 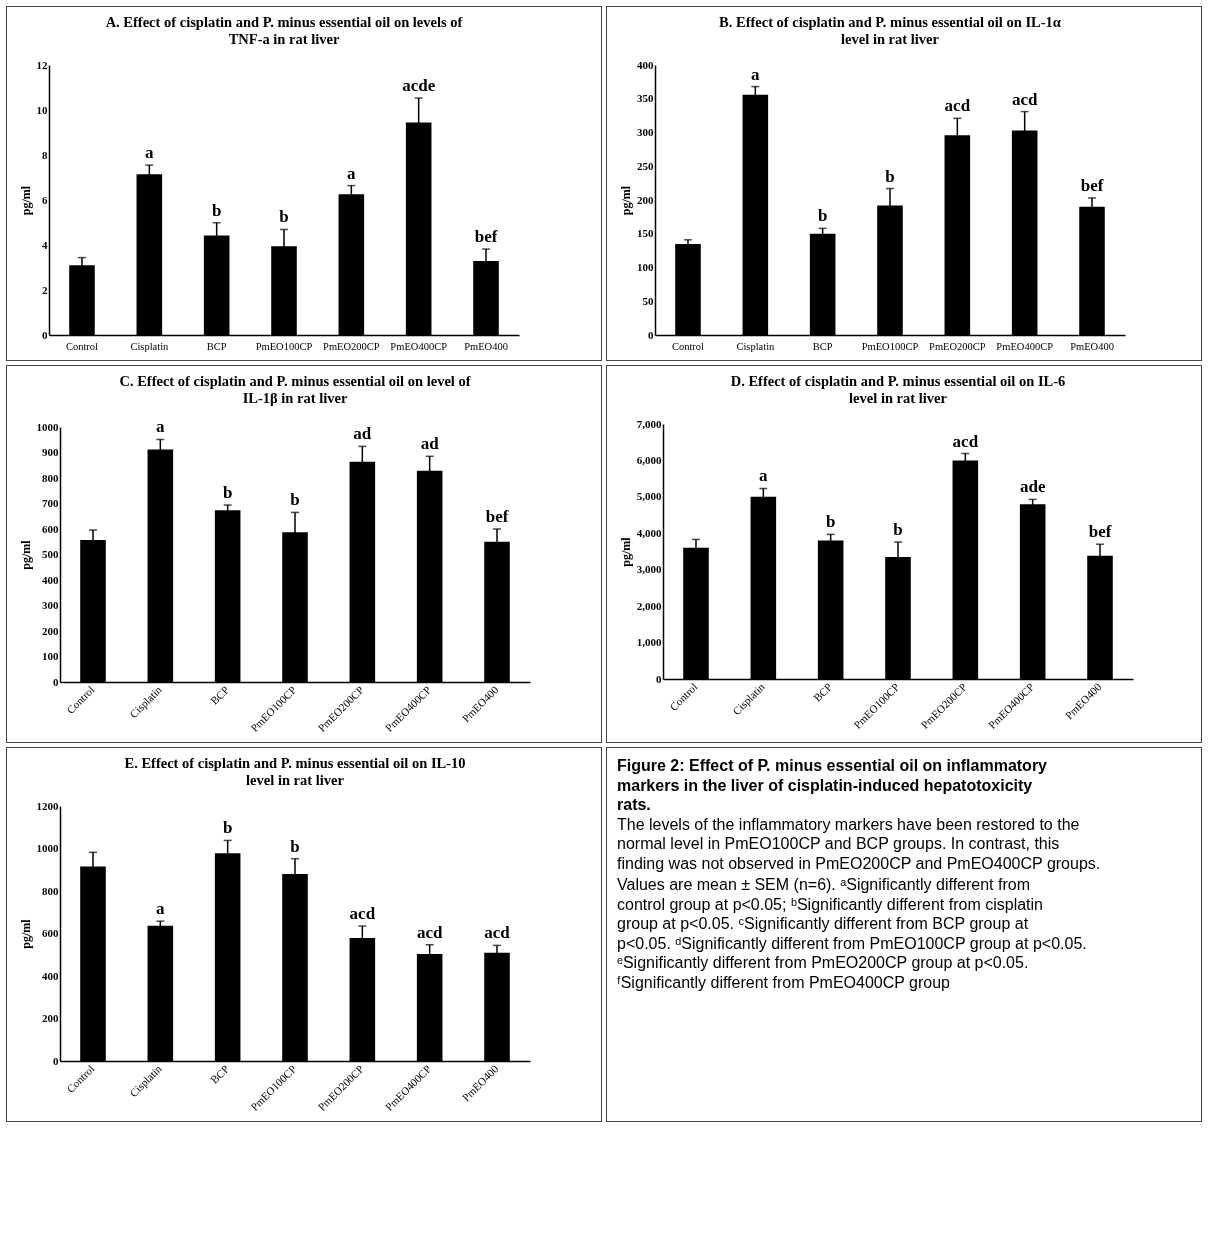 I want to click on y-tick-label: 7,000, so click(x=649, y=423).